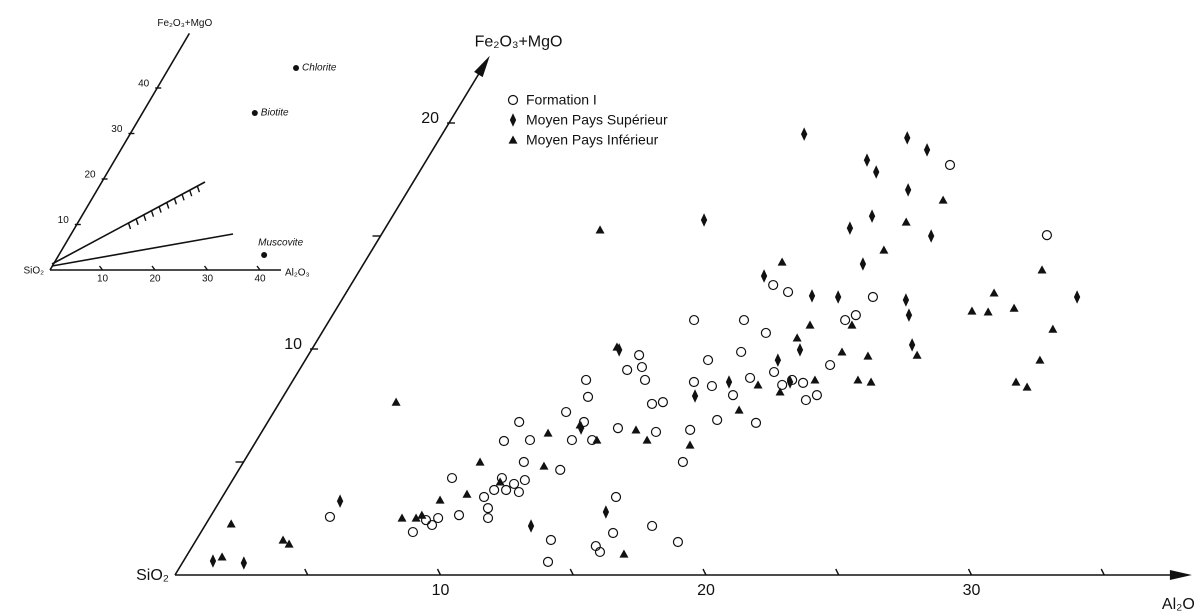 Image resolution: width=1195 pixels, height=614 pixels. I want to click on hatching, so click(164, 207).